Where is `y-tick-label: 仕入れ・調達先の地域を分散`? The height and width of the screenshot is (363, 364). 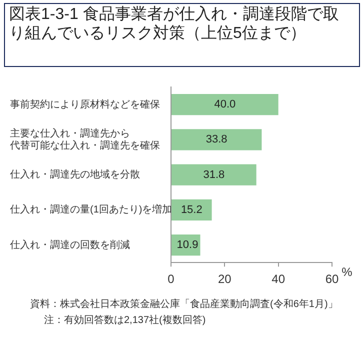 y-tick-label: 仕入れ・調達先の地域を分散 is located at coordinates (75, 174).